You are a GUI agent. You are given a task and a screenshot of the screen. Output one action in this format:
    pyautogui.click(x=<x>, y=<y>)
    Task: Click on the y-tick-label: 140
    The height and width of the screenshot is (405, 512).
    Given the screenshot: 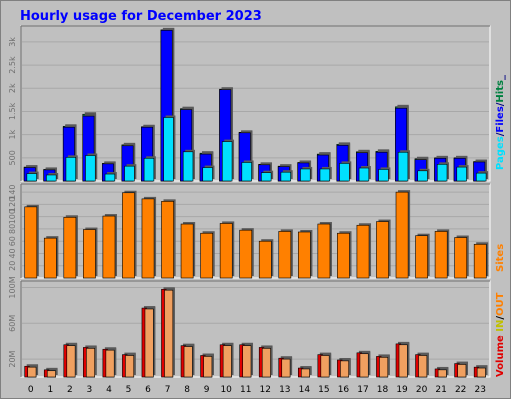 What is the action you would take?
    pyautogui.click(x=12, y=191)
    